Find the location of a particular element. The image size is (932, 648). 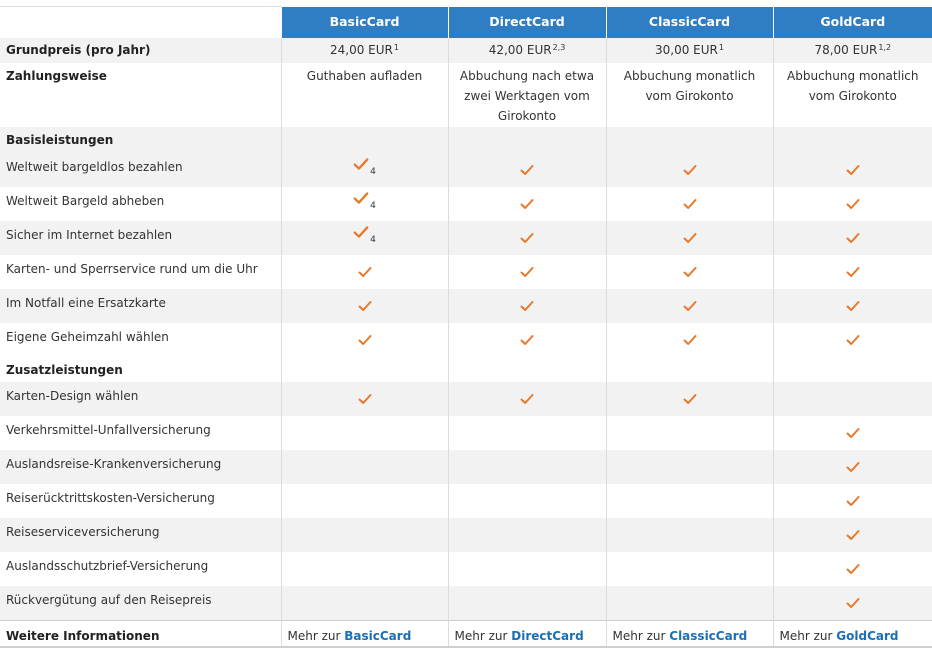

section-title-zusatz: Zusatzleistungen is located at coordinates (64, 370).